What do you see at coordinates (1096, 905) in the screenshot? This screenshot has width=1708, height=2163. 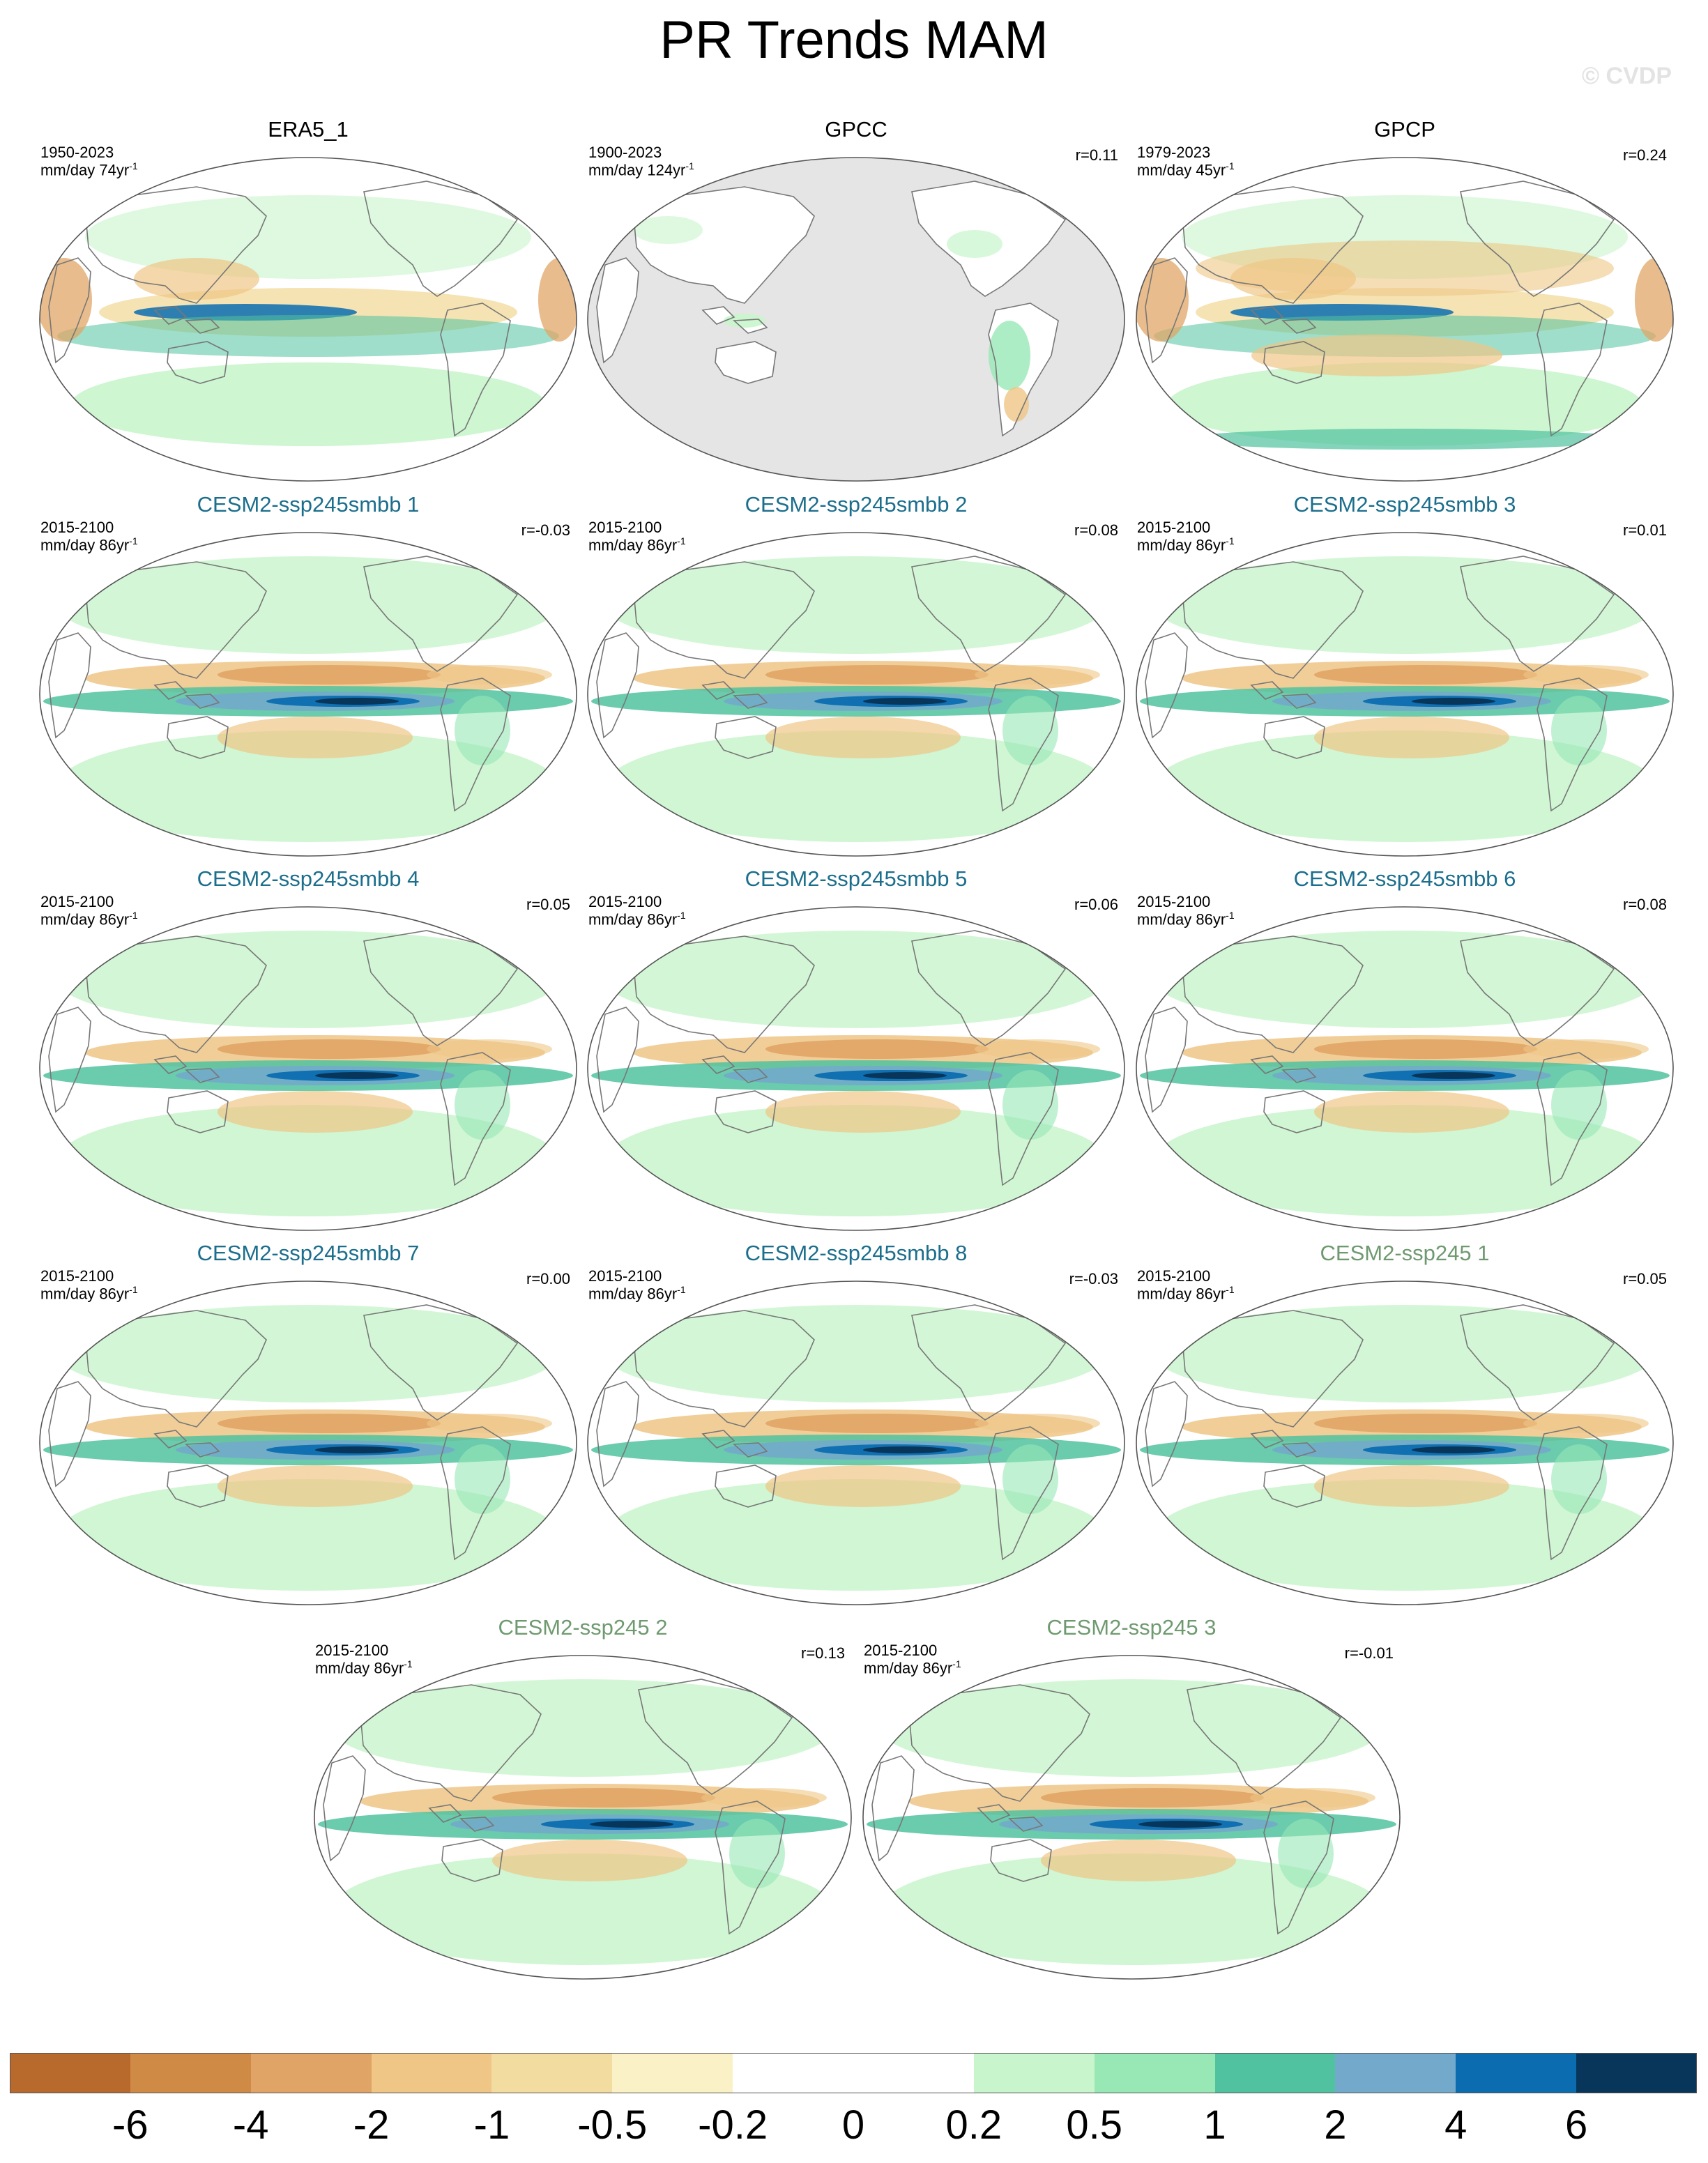 I see `panel-correlation: r=0.06` at bounding box center [1096, 905].